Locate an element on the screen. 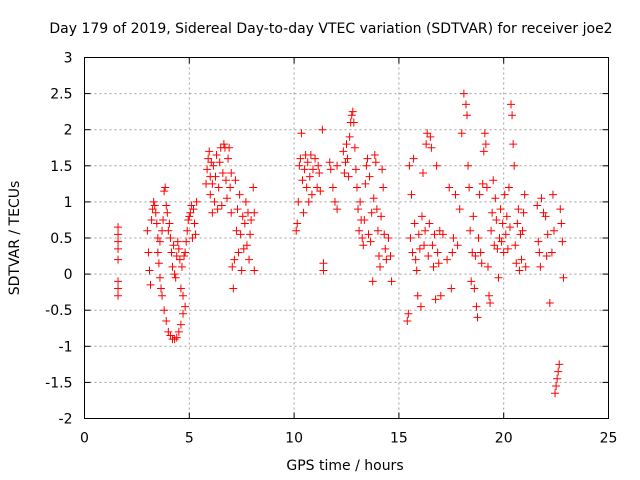 This screenshot has width=640, height=480. x-tick-label: 5 is located at coordinates (189, 439).